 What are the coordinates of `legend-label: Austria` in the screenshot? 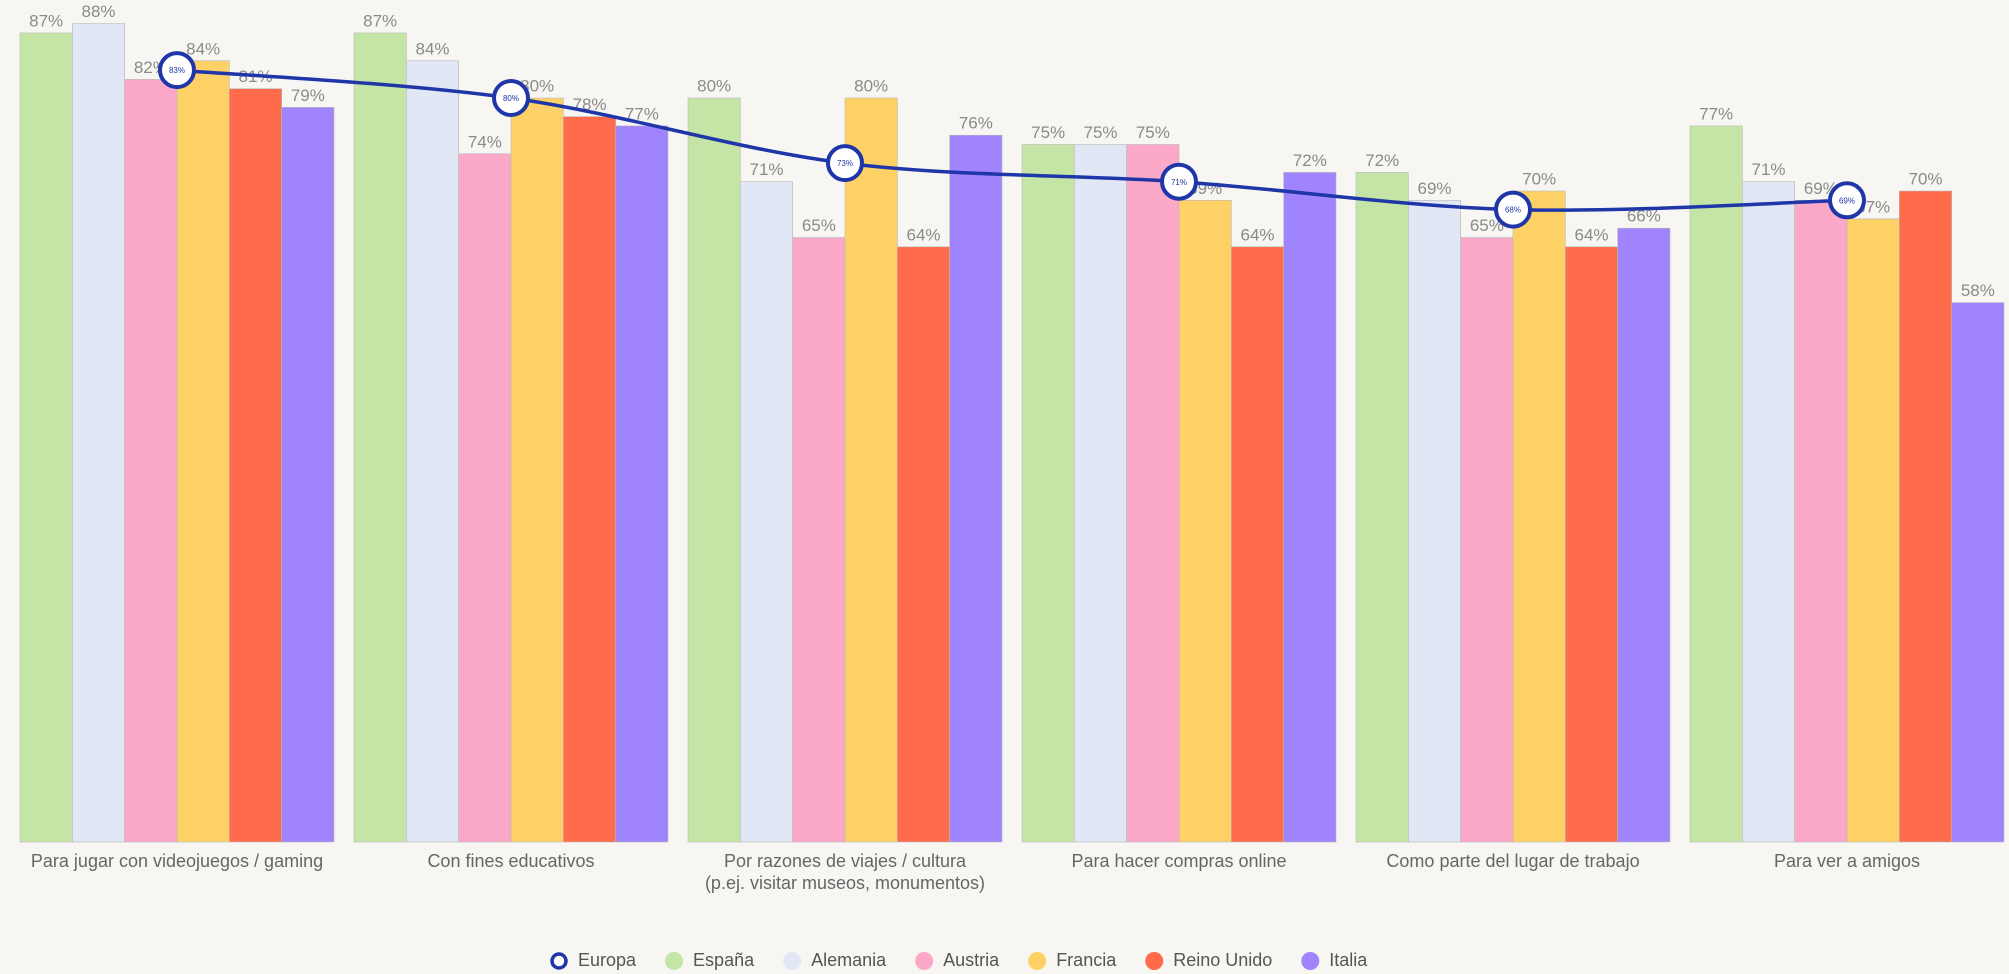 It's located at (971, 960).